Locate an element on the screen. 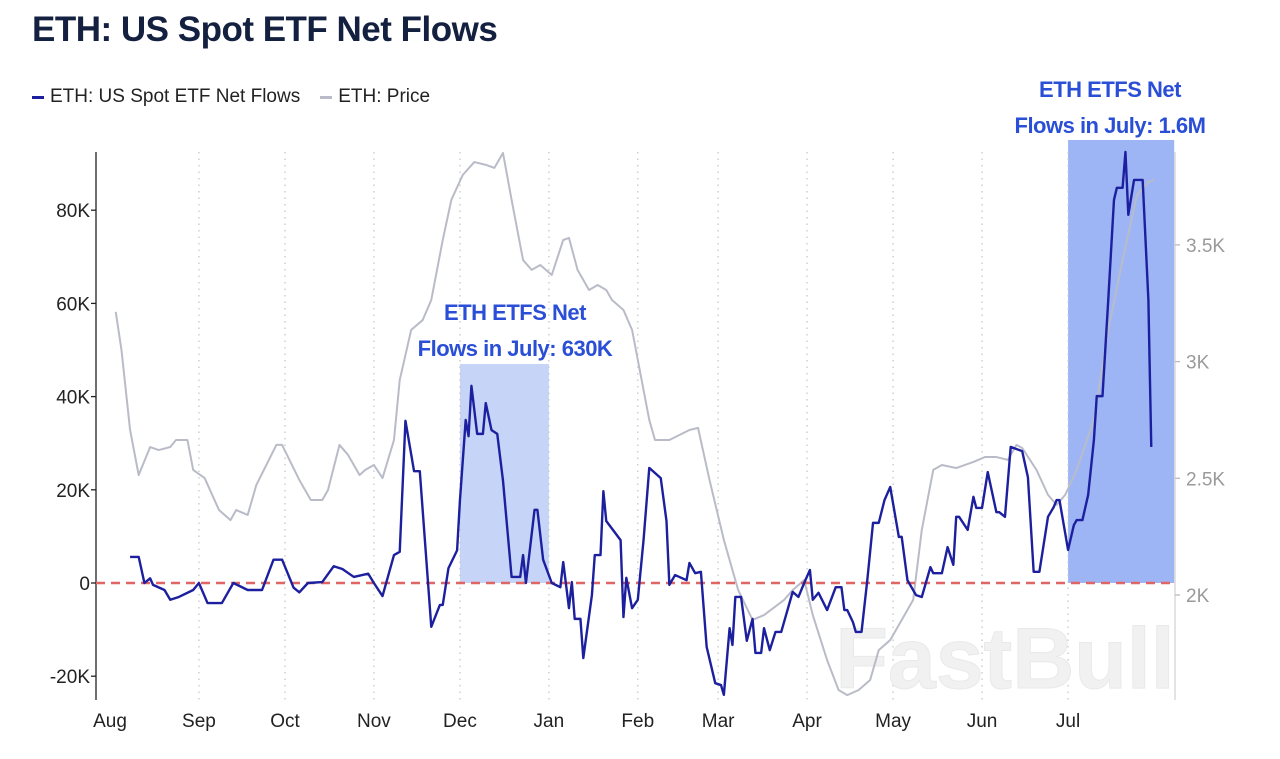 The width and height of the screenshot is (1280, 759). legend-label-net-flows: ETH: US Spot ETF Net Flows is located at coordinates (175, 96).